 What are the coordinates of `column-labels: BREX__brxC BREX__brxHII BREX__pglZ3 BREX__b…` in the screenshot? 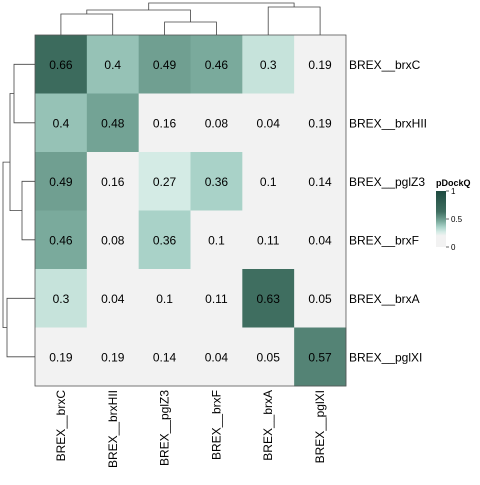 It's located at (190, 429).